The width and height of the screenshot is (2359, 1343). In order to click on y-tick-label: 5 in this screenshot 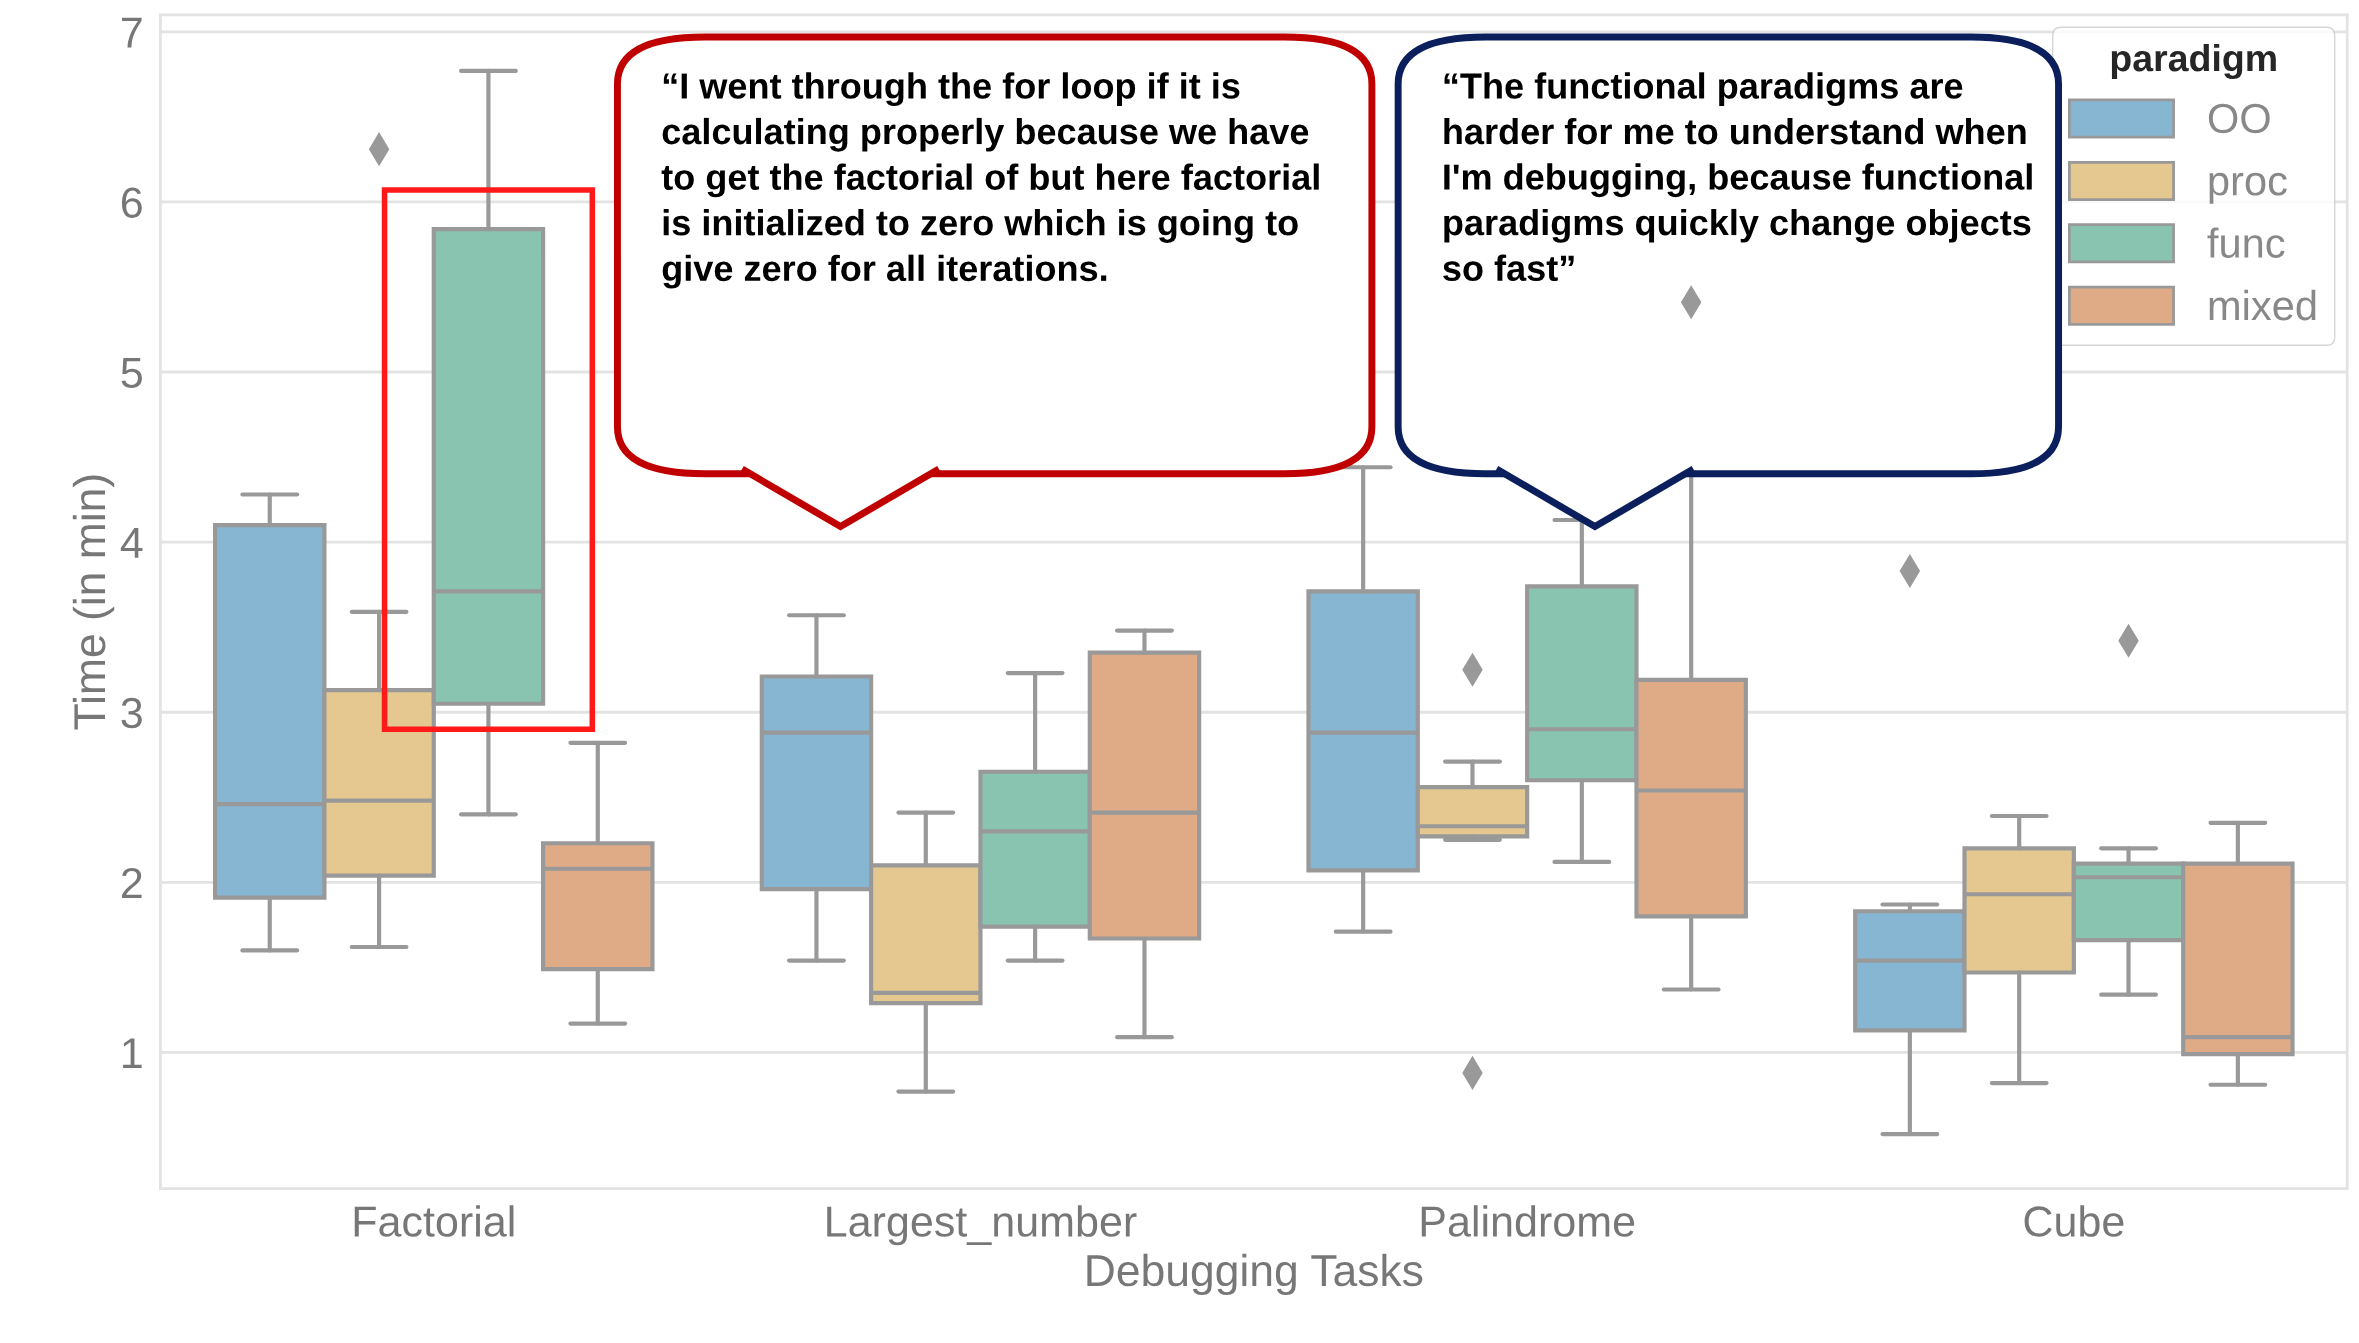, I will do `click(131, 373)`.